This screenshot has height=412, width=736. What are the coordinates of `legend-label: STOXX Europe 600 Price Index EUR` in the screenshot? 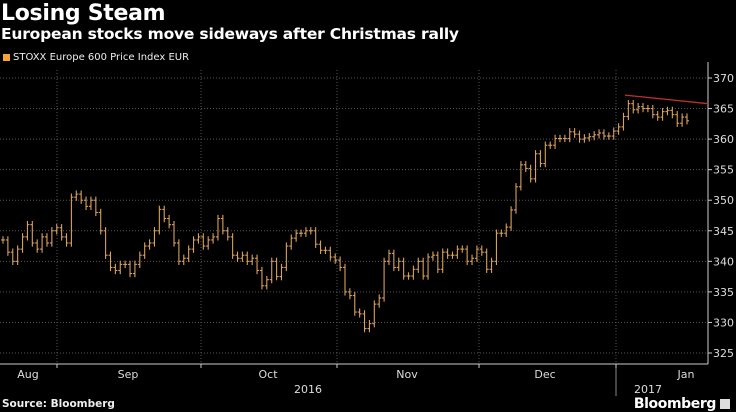 It's located at (101, 57).